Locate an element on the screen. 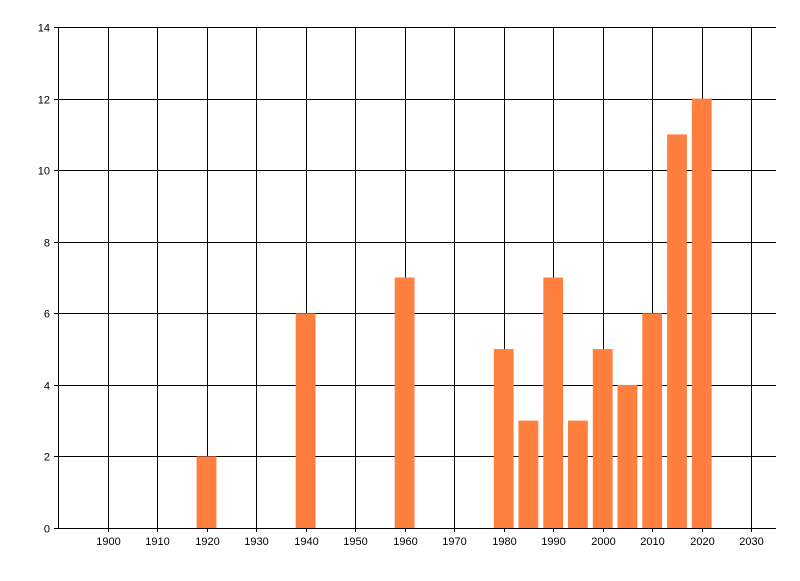  bar-1985 is located at coordinates (528, 474).